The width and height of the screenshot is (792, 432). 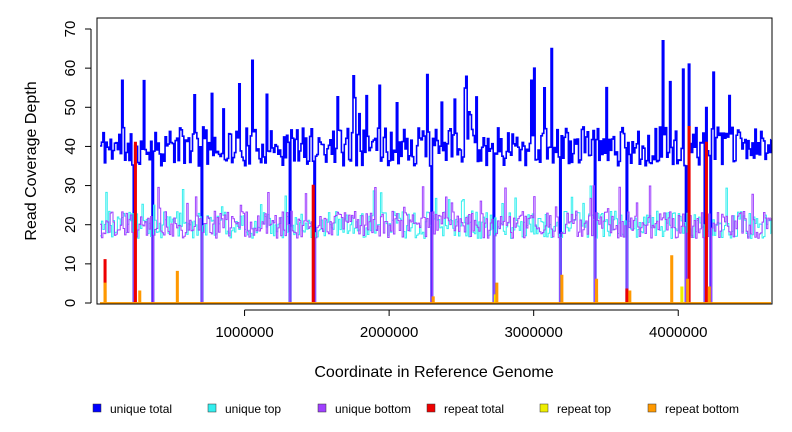 I want to click on legend-label: unique bottom, so click(x=373, y=409).